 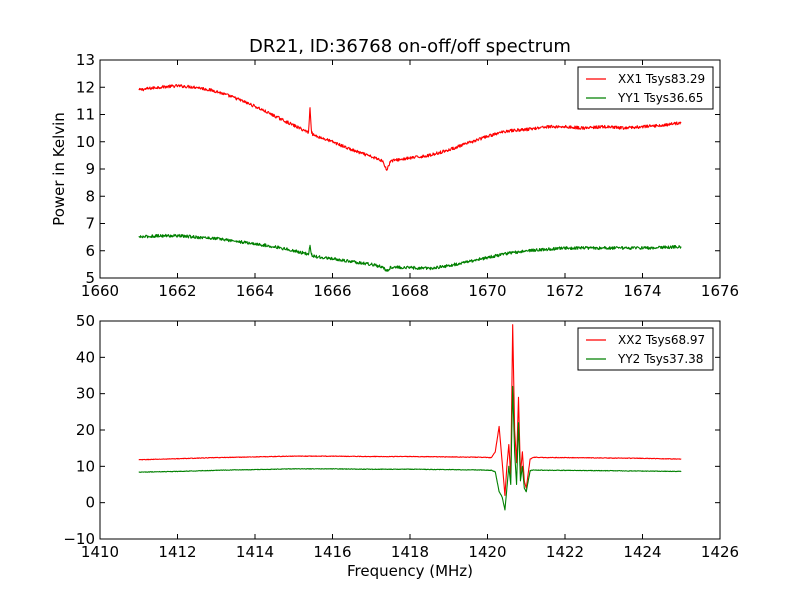 I want to click on y-tick-label: 6, so click(x=90, y=251).